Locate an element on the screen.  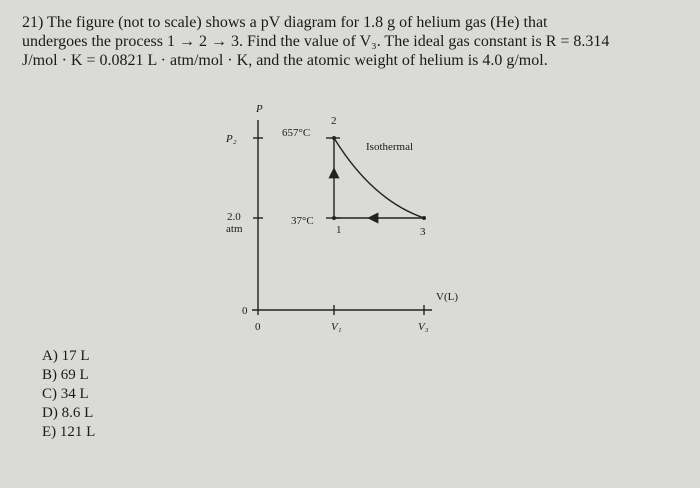
choice: A) 17 L is located at coordinates (66, 356).